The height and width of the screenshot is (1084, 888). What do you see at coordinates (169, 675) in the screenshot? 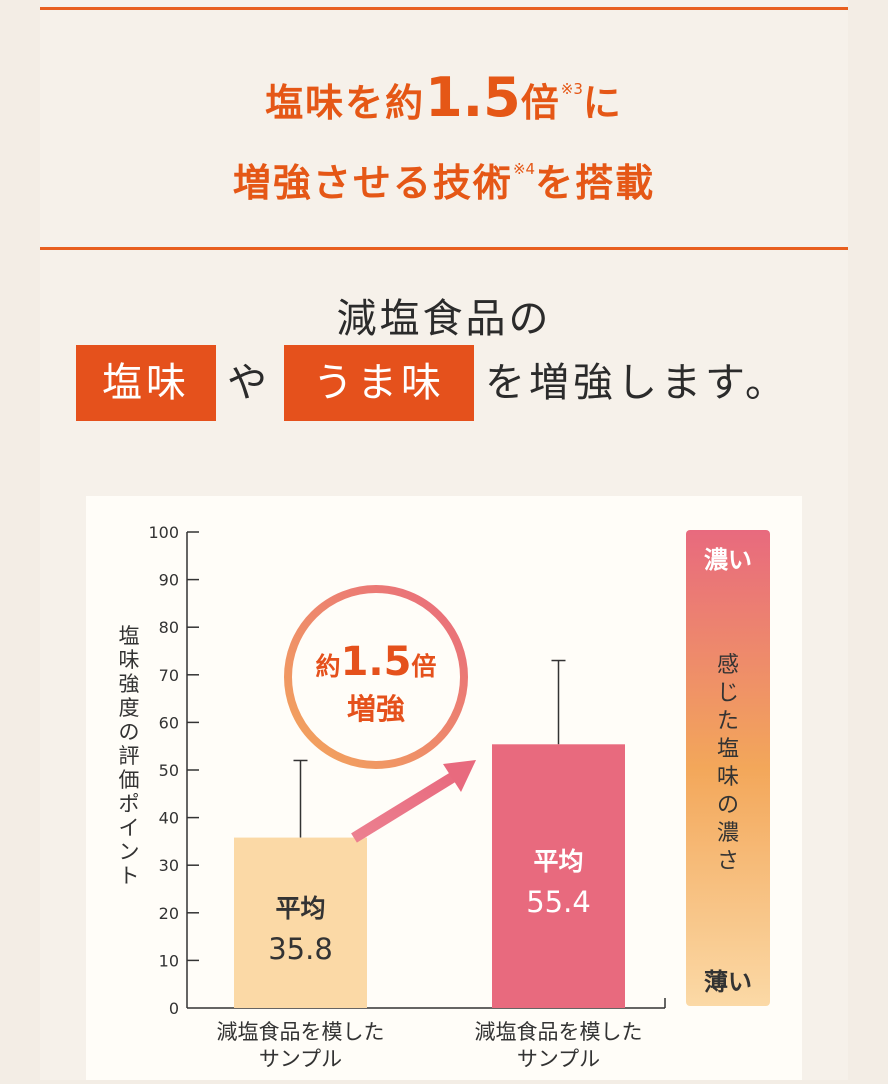
I see `y-tick-label: 70` at bounding box center [169, 675].